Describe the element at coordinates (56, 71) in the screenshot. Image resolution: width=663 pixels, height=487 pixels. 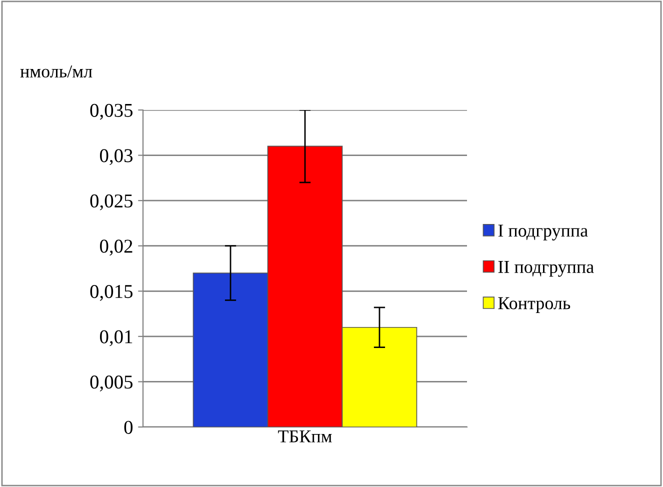
I see `y-axis-title: нмоль/мл` at that location.